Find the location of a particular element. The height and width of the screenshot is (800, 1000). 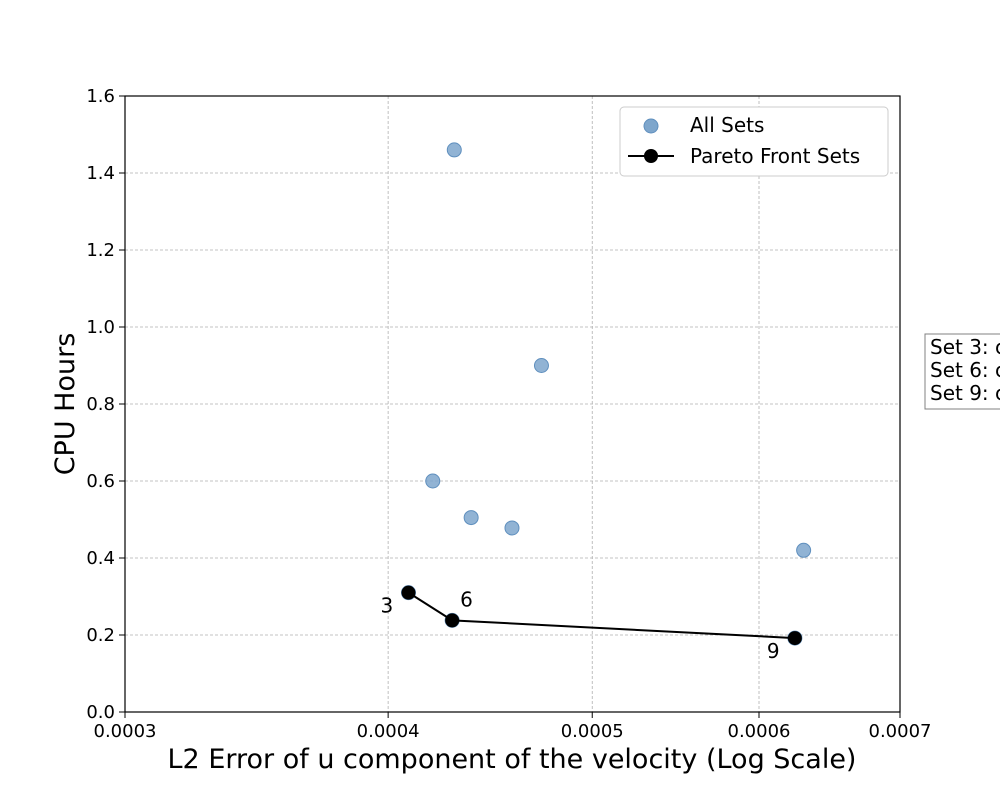

y-tick-label: 0.0 is located at coordinates (100, 712).